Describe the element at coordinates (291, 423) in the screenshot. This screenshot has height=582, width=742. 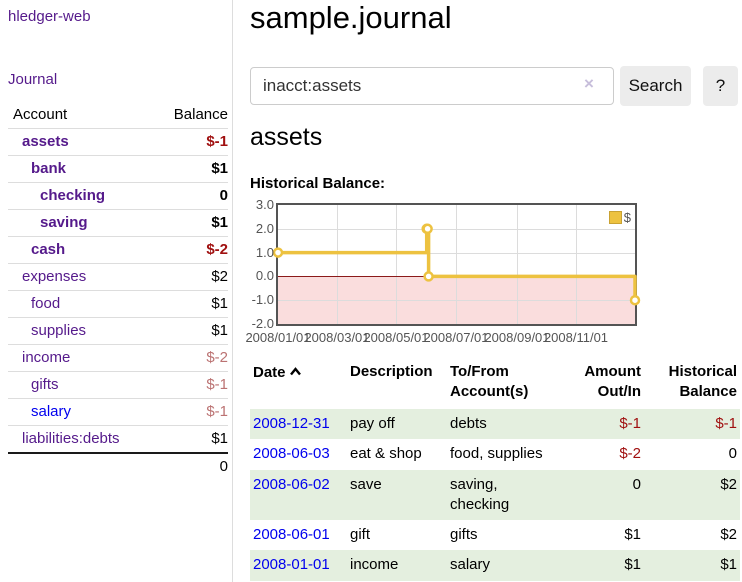
I see `transaction-date-link: 2008-12-31` at that location.